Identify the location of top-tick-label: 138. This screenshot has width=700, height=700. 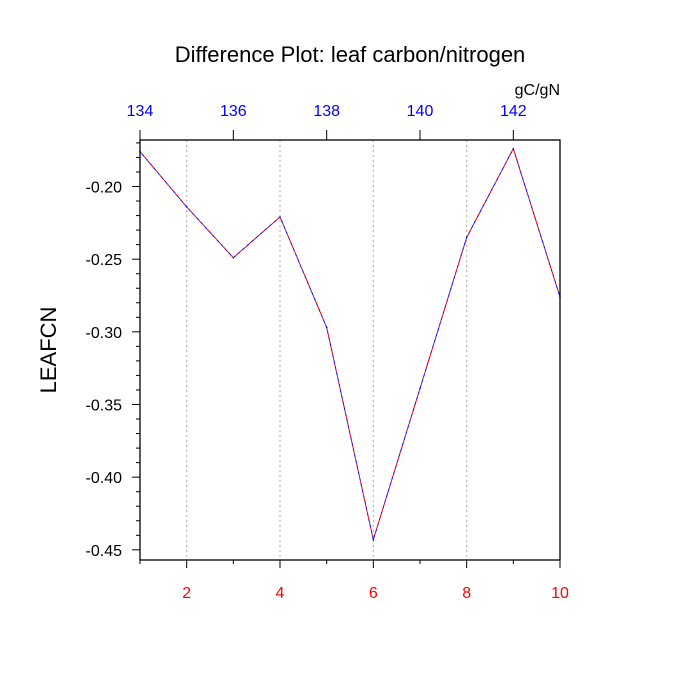
(326, 111).